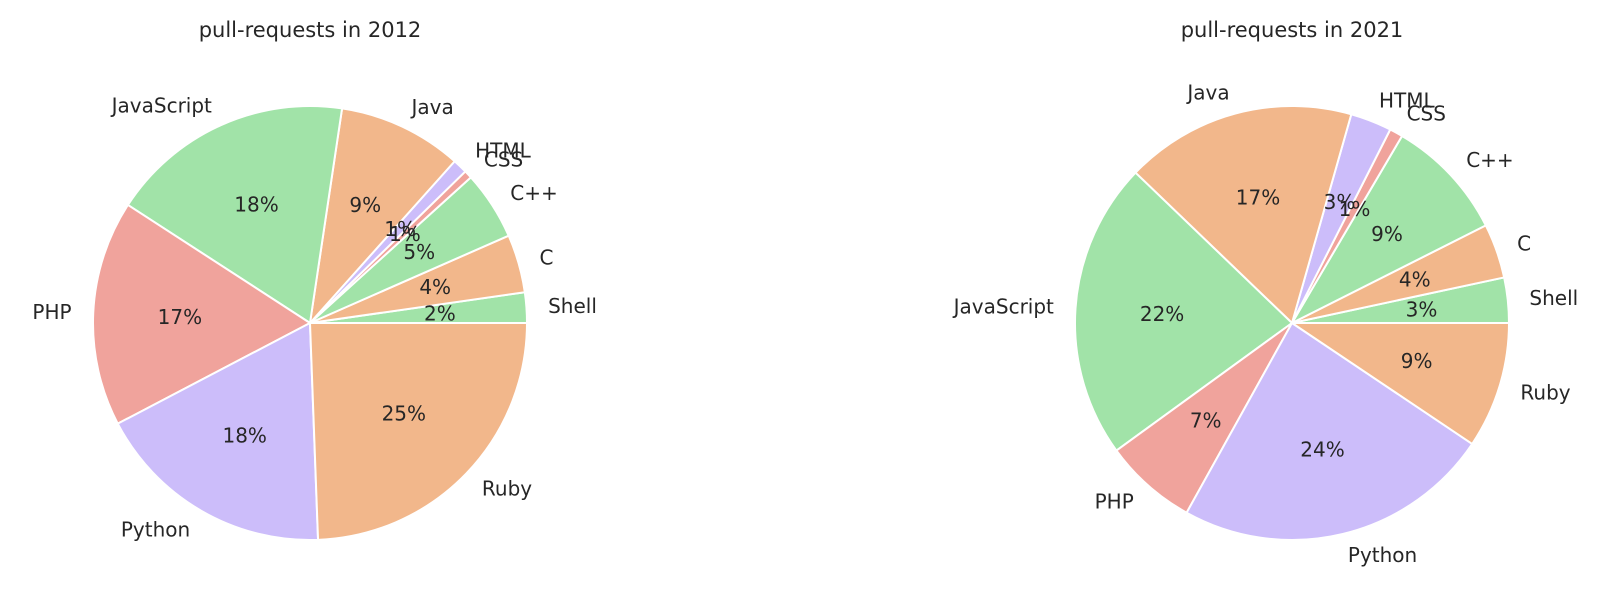  What do you see at coordinates (572, 306) in the screenshot?
I see `category-label-shell-2012: Shell` at bounding box center [572, 306].